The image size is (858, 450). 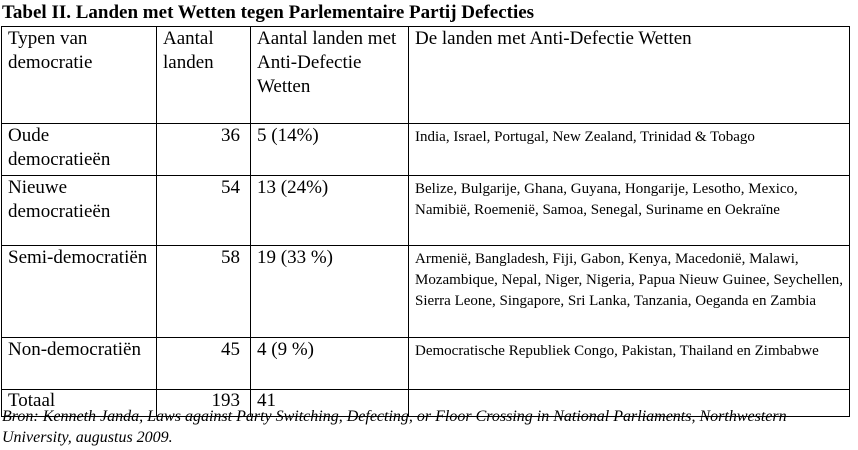 What do you see at coordinates (79, 149) in the screenshot?
I see `democracy-type-cell: Oude democratieën` at bounding box center [79, 149].